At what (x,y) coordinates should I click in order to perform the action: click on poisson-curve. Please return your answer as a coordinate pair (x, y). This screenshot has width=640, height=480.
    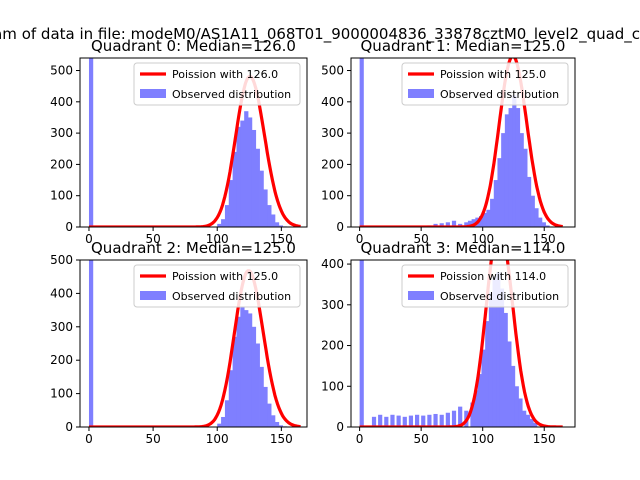
    Looking at the image, I should click on (461, 343).